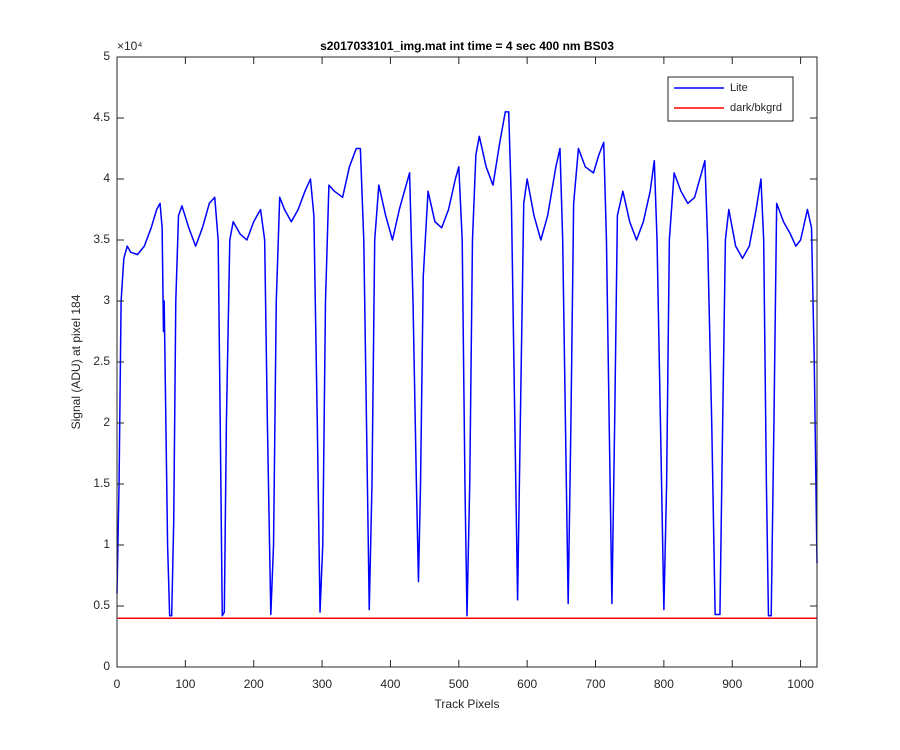 Image resolution: width=900 pixels, height=750 pixels. What do you see at coordinates (101, 239) in the screenshot?
I see `y-tick-label: 3.5` at bounding box center [101, 239].